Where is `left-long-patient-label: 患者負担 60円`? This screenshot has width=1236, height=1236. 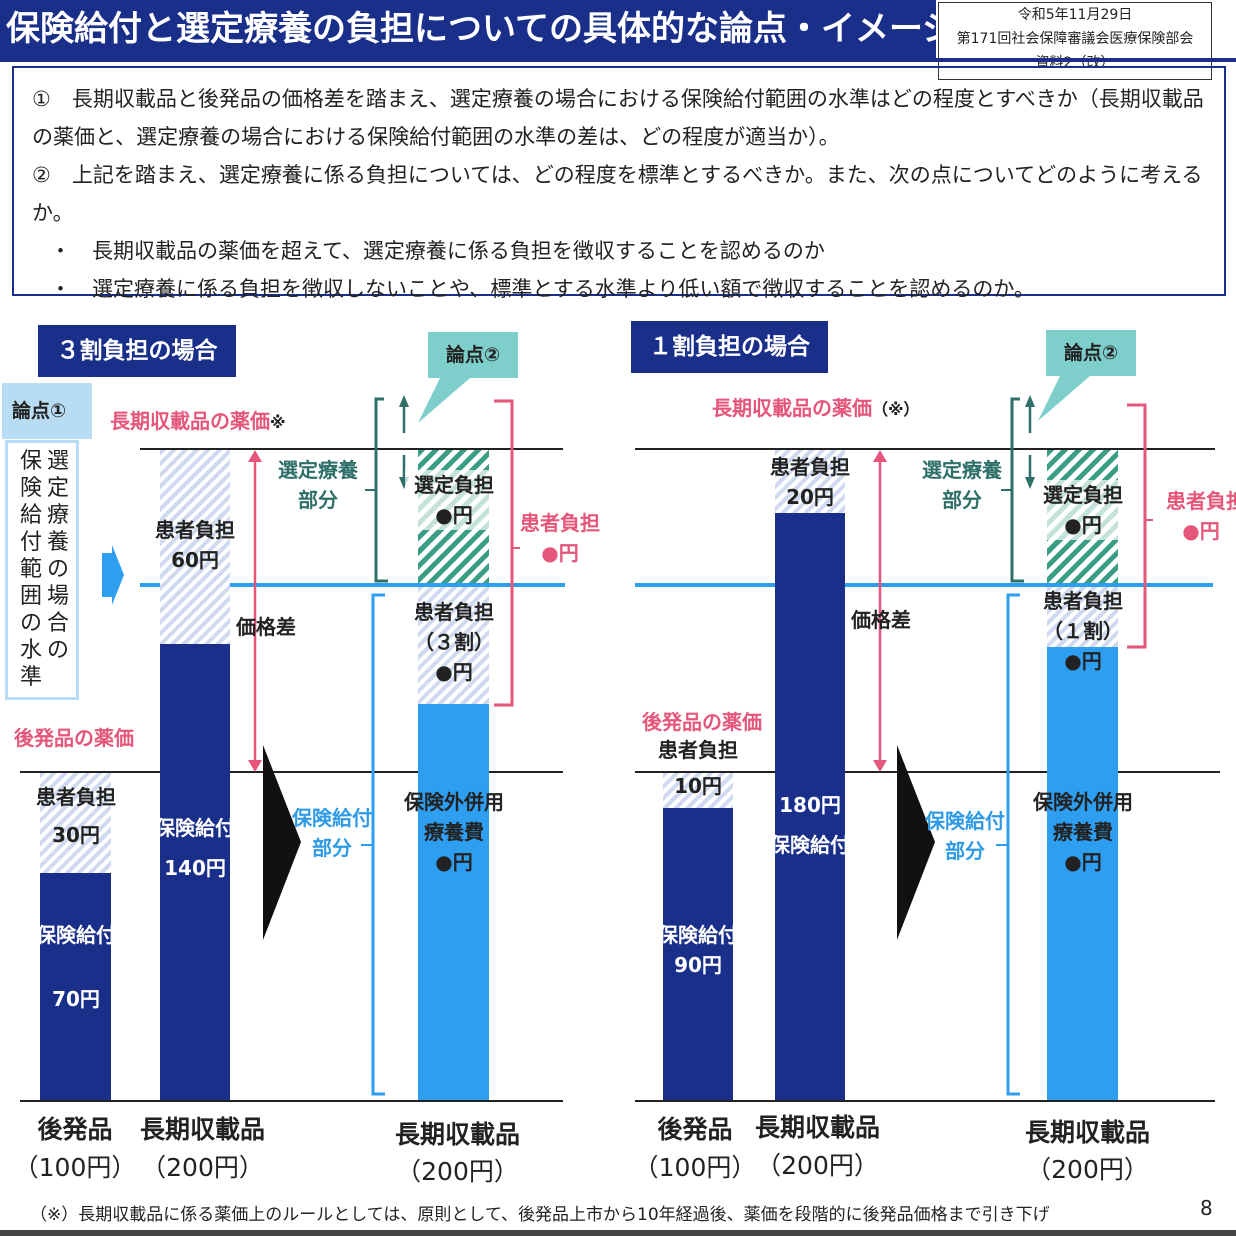 left-long-patient-label: 患者負担 60円 is located at coordinates (195, 545).